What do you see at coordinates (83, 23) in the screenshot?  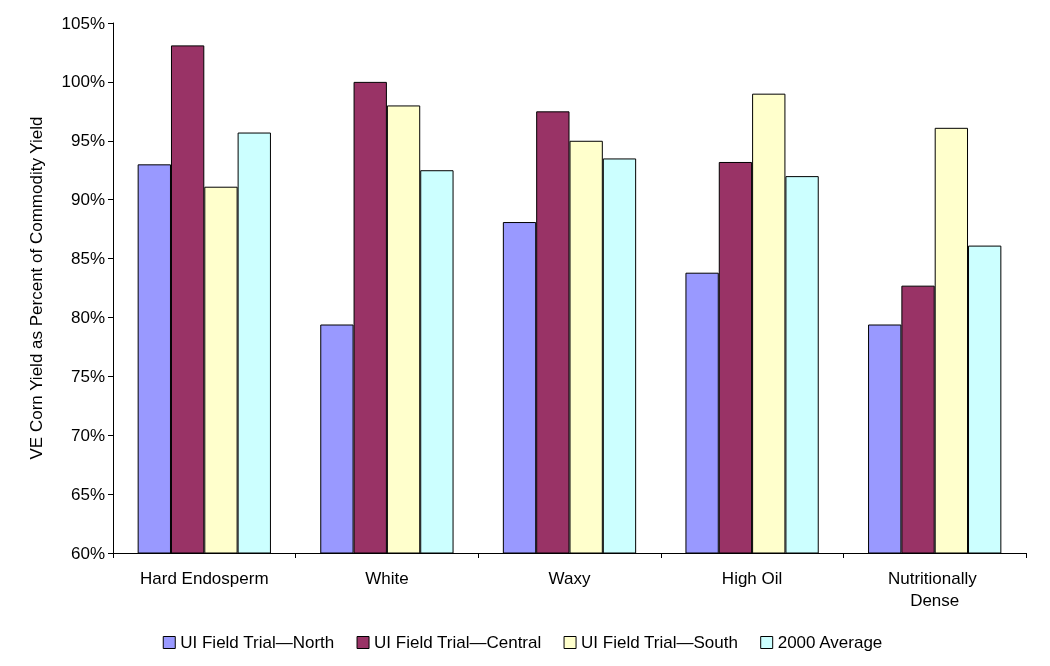 I see `y-tick-label: 105%` at bounding box center [83, 23].